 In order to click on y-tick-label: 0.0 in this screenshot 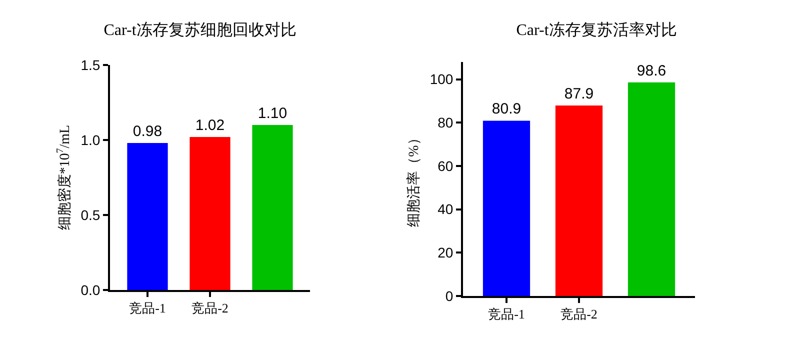, I will do `click(90, 290)`.